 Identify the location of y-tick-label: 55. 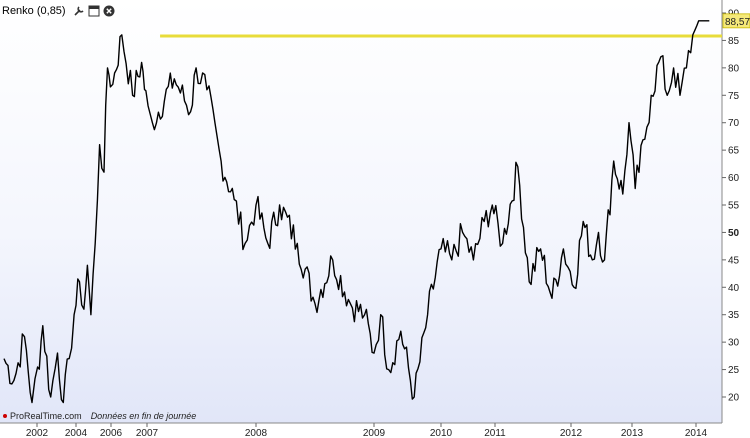
(734, 206).